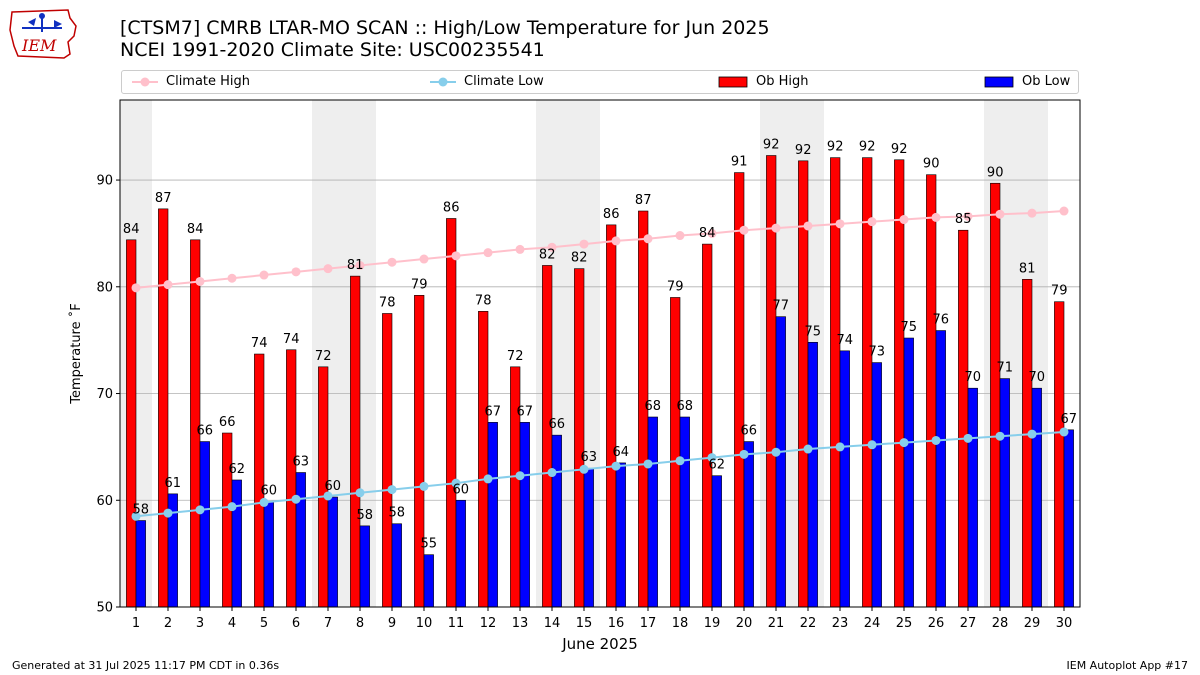 The image size is (1200, 675). What do you see at coordinates (1059, 291) in the screenshot?
I see `ob-high-label-30: 79` at bounding box center [1059, 291].